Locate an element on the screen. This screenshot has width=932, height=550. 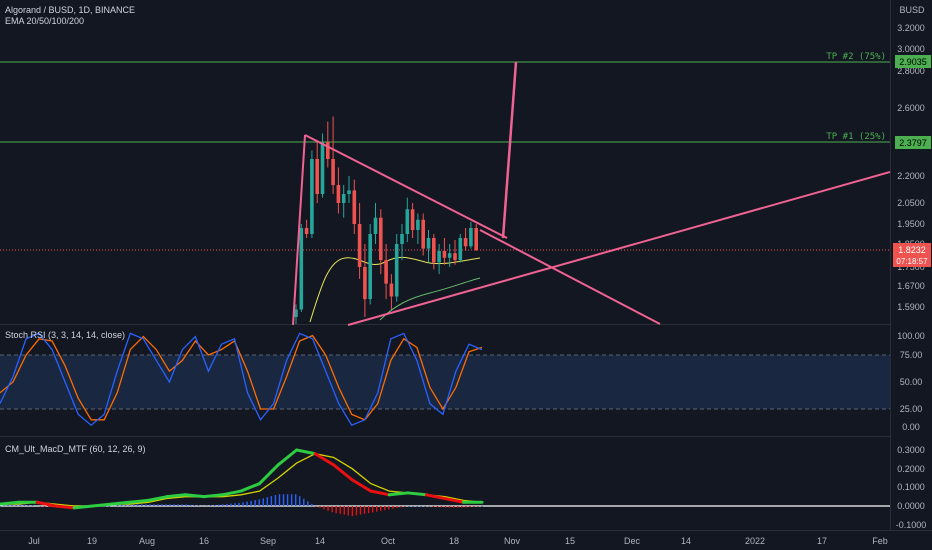
triangle-upper-trendline is located at coordinates (406, 186).